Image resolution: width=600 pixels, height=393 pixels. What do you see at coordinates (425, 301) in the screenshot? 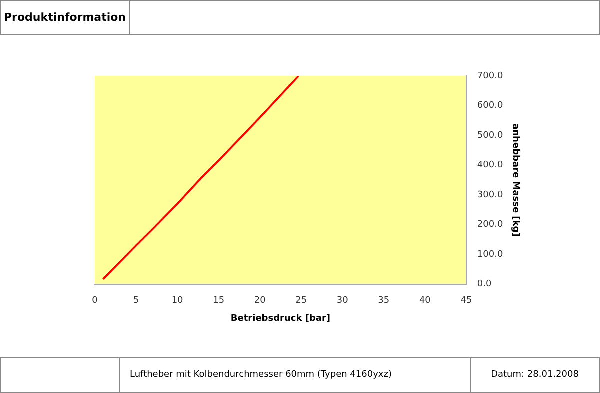
I see `x-tick-label: 40` at bounding box center [425, 301].